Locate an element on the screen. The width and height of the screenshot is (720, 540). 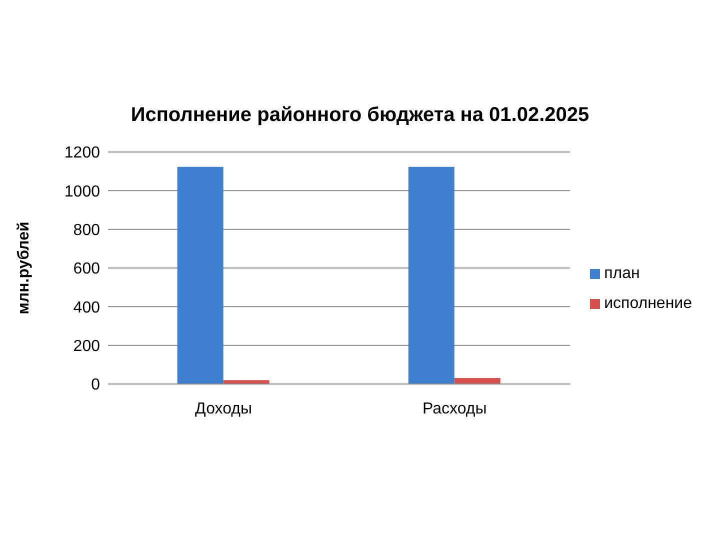
y-tick-label: 800 is located at coordinates (86, 231).